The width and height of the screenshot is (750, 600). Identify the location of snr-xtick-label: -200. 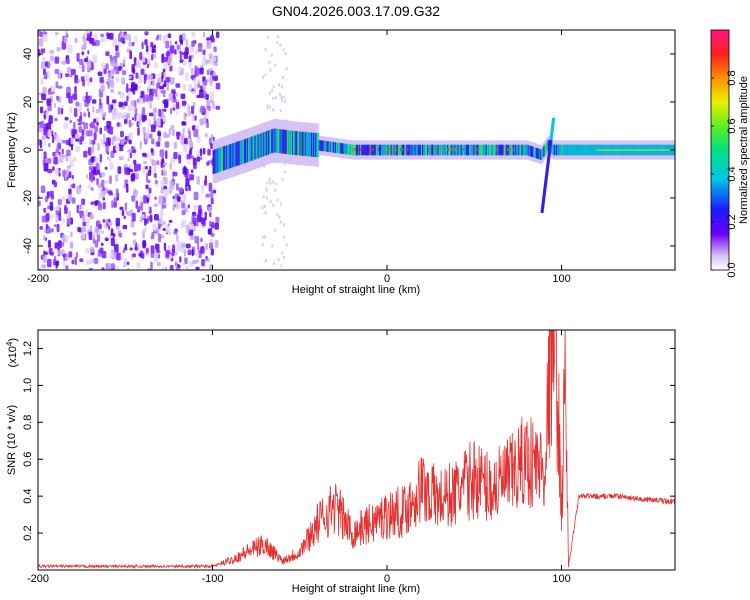
(38, 579).